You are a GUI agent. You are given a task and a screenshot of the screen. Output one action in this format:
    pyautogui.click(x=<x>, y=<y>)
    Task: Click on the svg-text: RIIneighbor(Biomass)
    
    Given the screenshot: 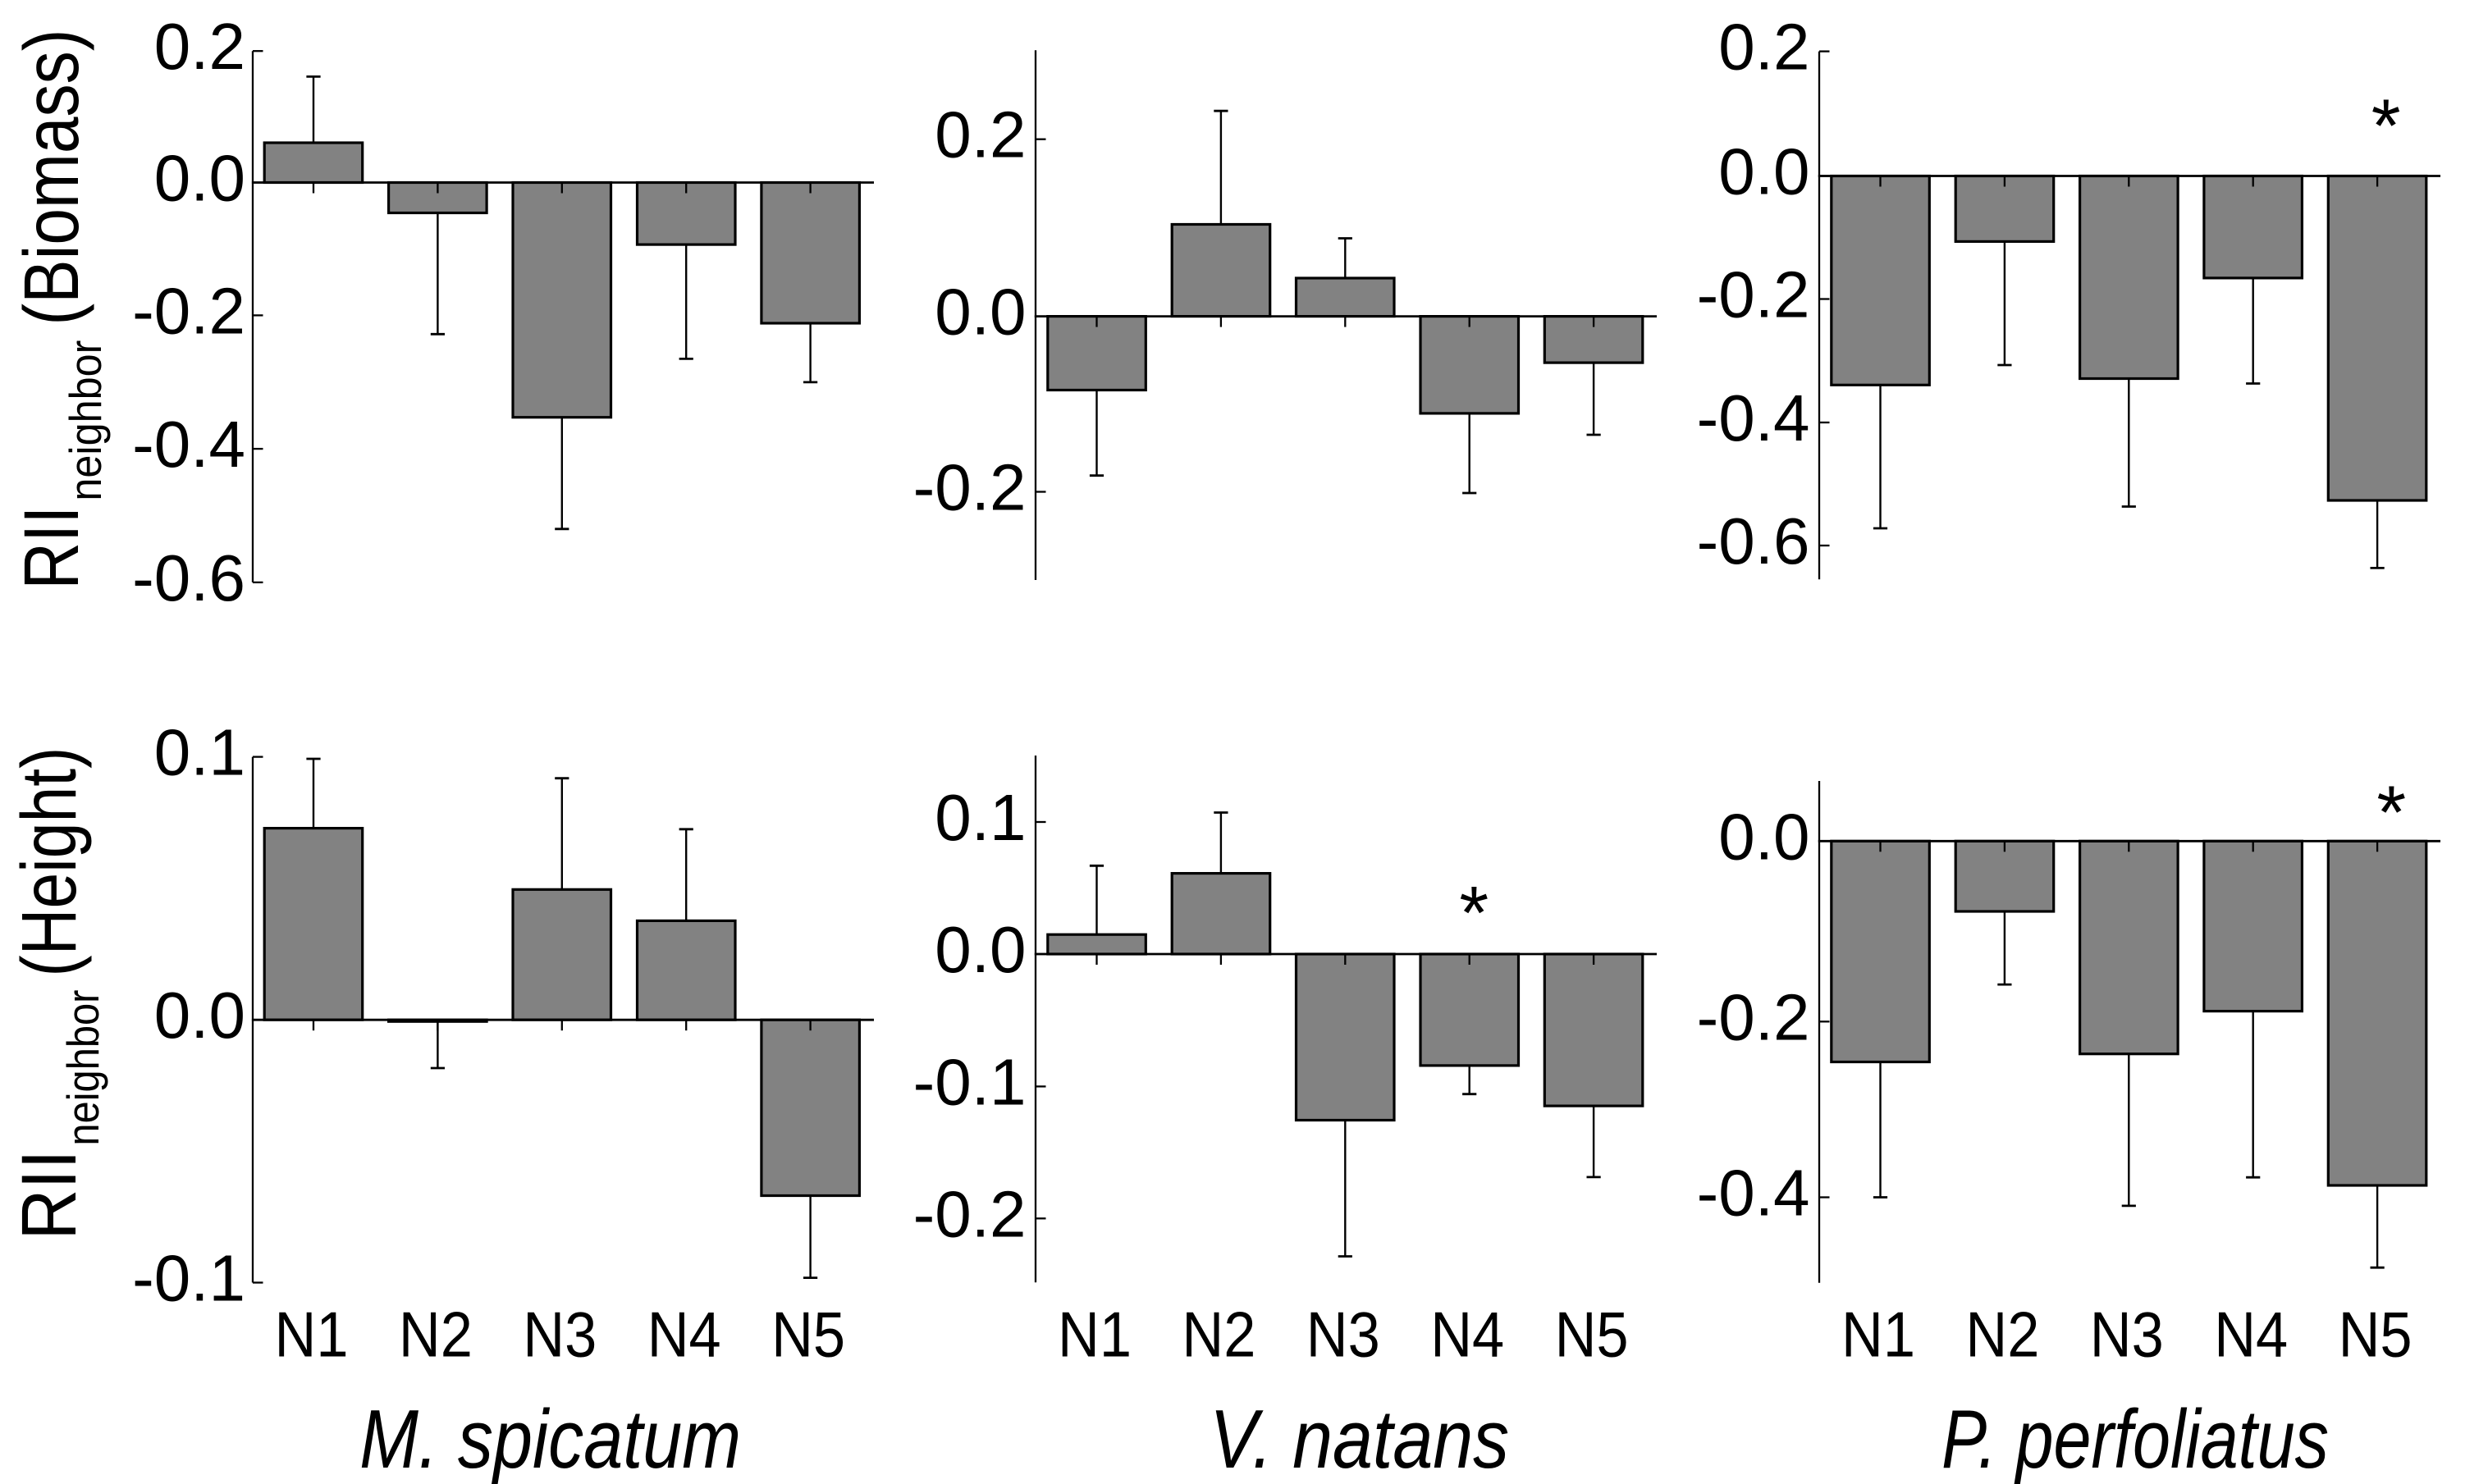 What is the action you would take?
    pyautogui.click(x=59, y=310)
    